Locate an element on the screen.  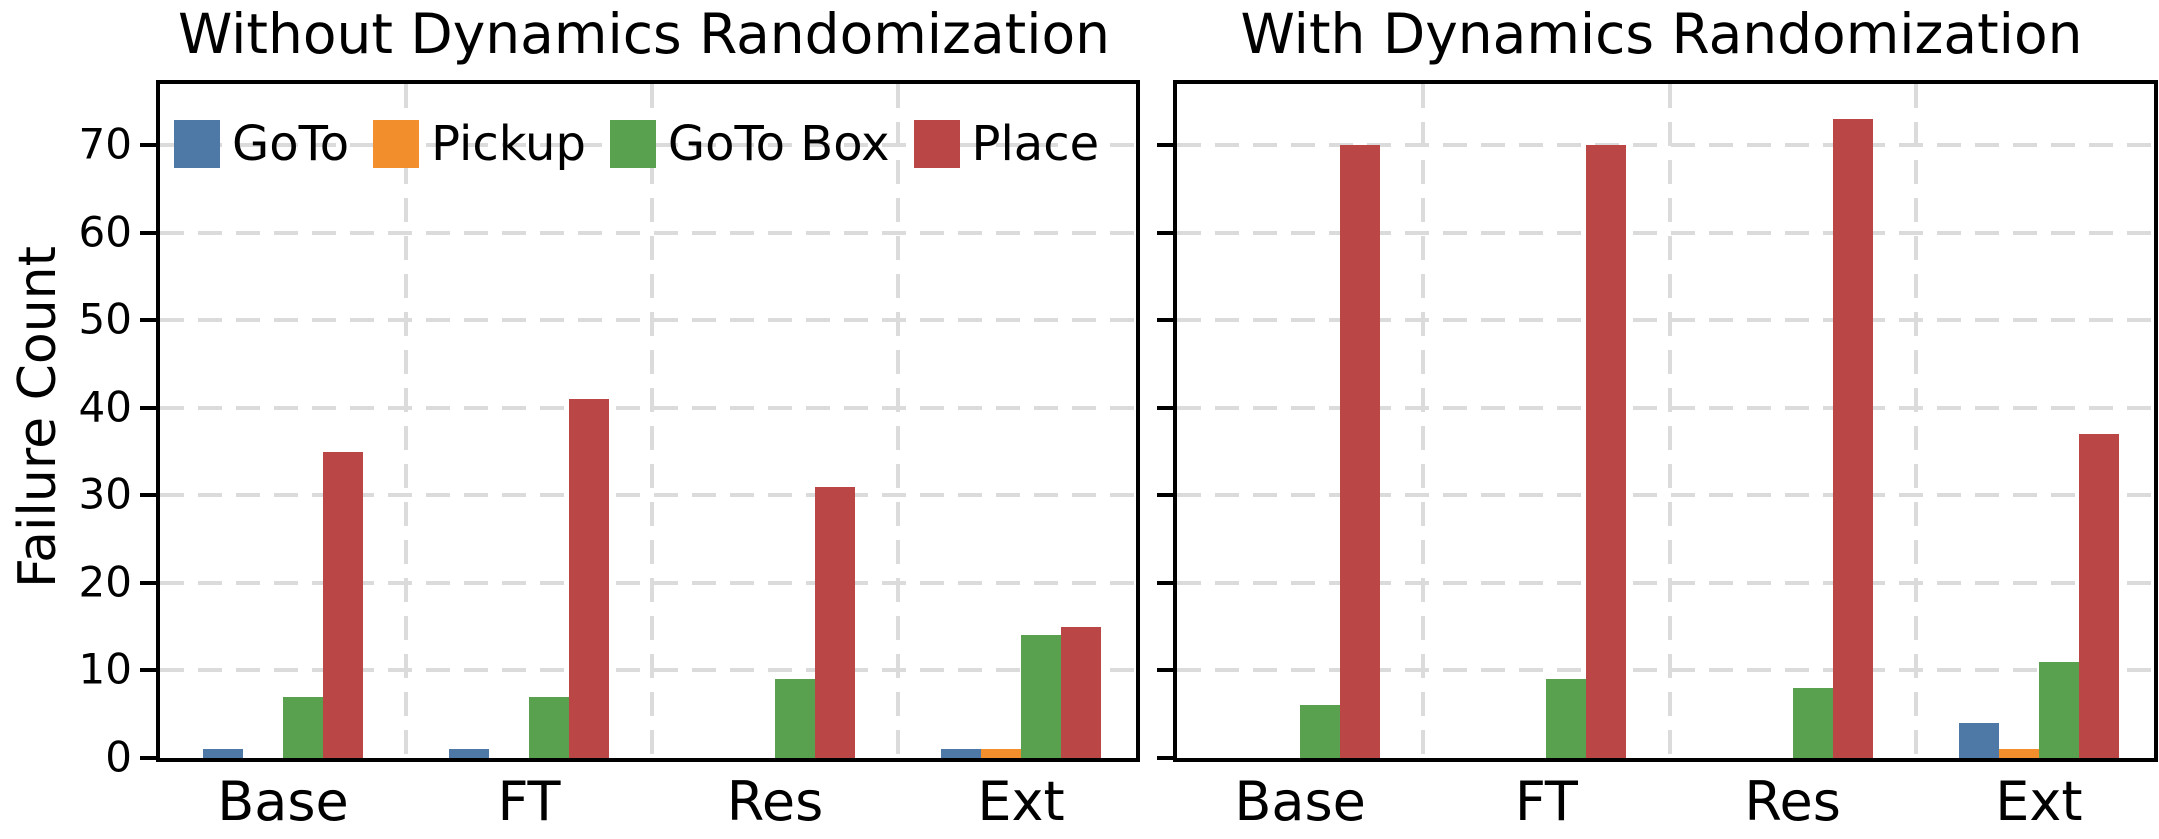
legend-swatch-goto-icon is located at coordinates (197, 144).